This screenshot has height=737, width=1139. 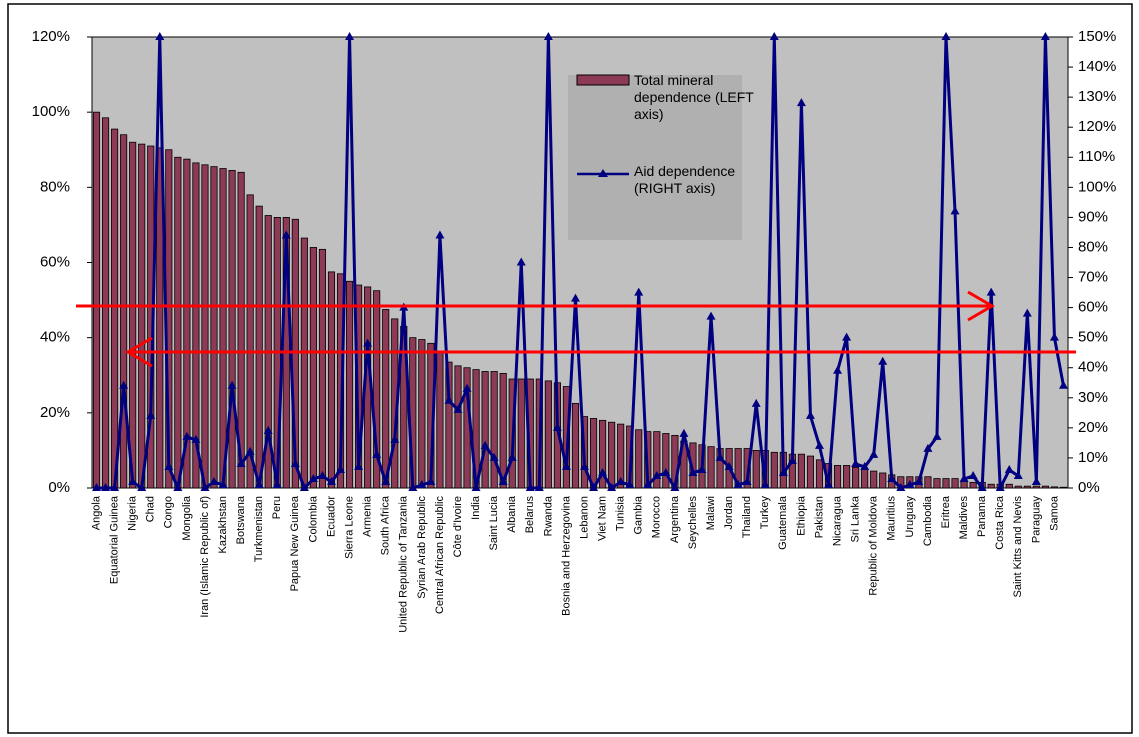 I want to click on x-tick-label: Uruguay, so click(x=910, y=517).